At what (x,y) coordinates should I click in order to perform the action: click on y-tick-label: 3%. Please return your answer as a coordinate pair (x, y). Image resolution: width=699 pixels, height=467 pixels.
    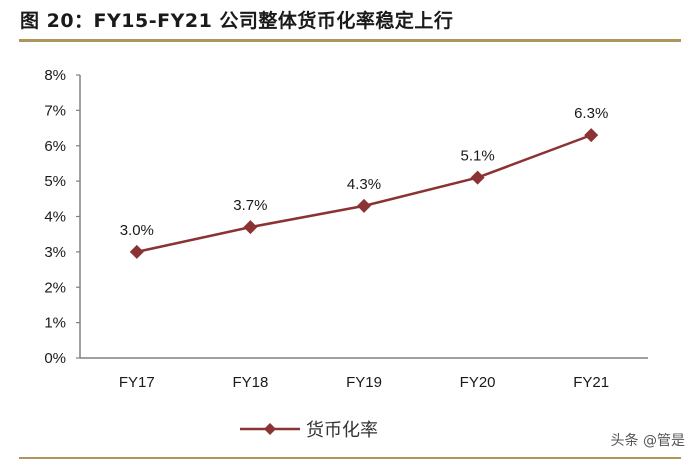
    Looking at the image, I should click on (55, 252).